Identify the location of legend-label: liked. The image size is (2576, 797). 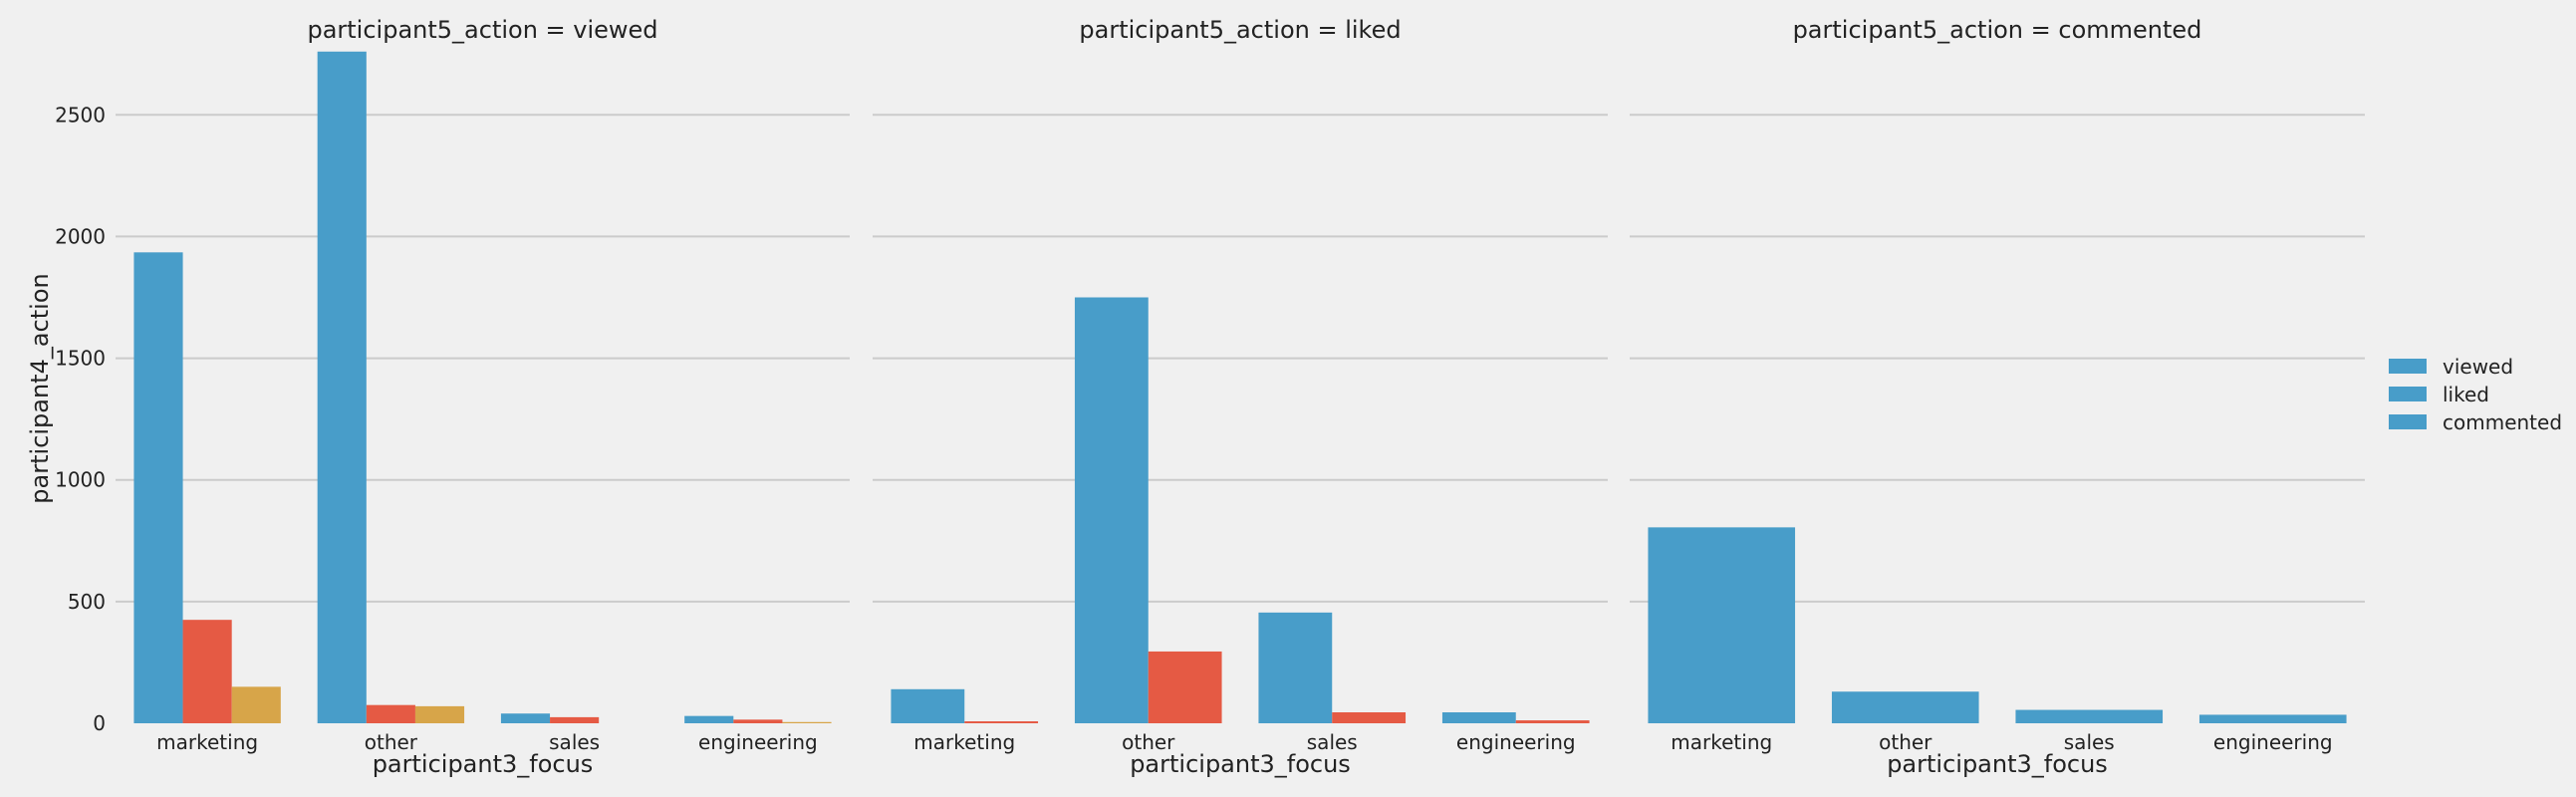
(2466, 395).